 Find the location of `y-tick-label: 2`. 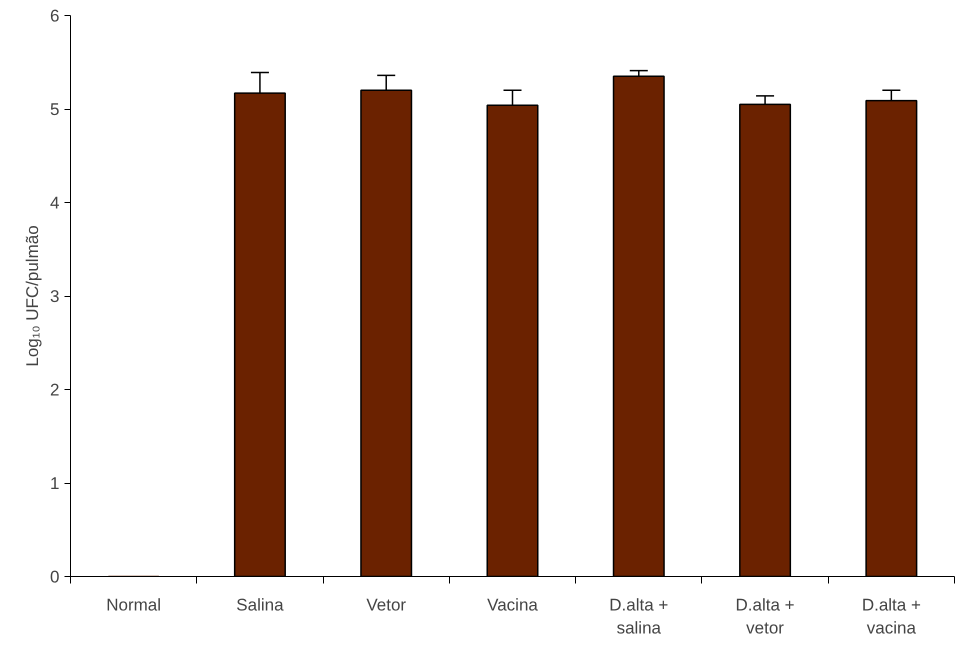

y-tick-label: 2 is located at coordinates (55, 390).